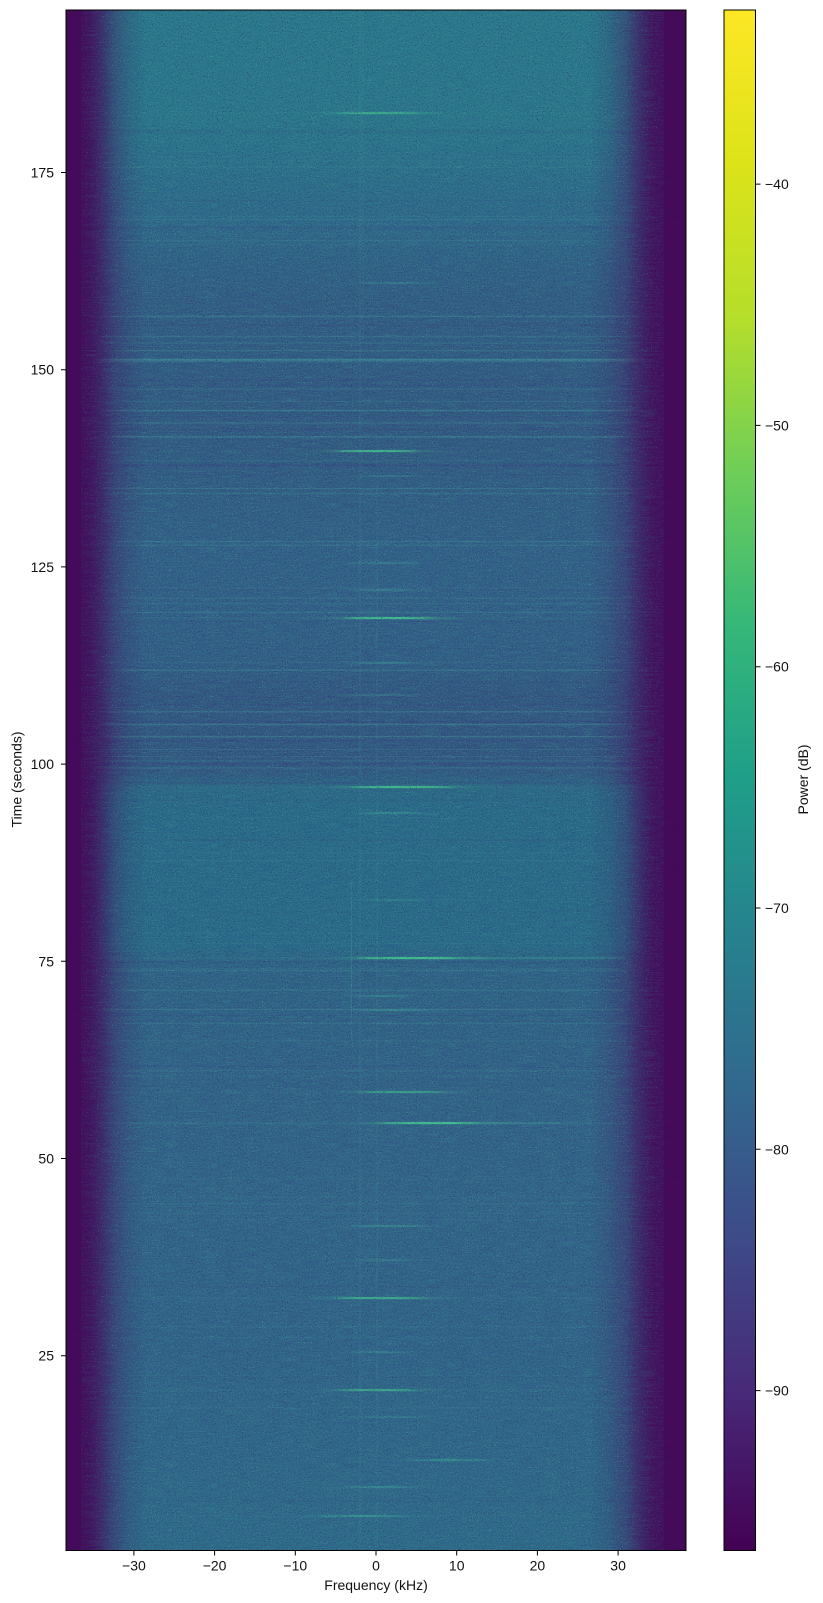  Describe the element at coordinates (43, 567) in the screenshot. I see `svg-text: 125` at that location.